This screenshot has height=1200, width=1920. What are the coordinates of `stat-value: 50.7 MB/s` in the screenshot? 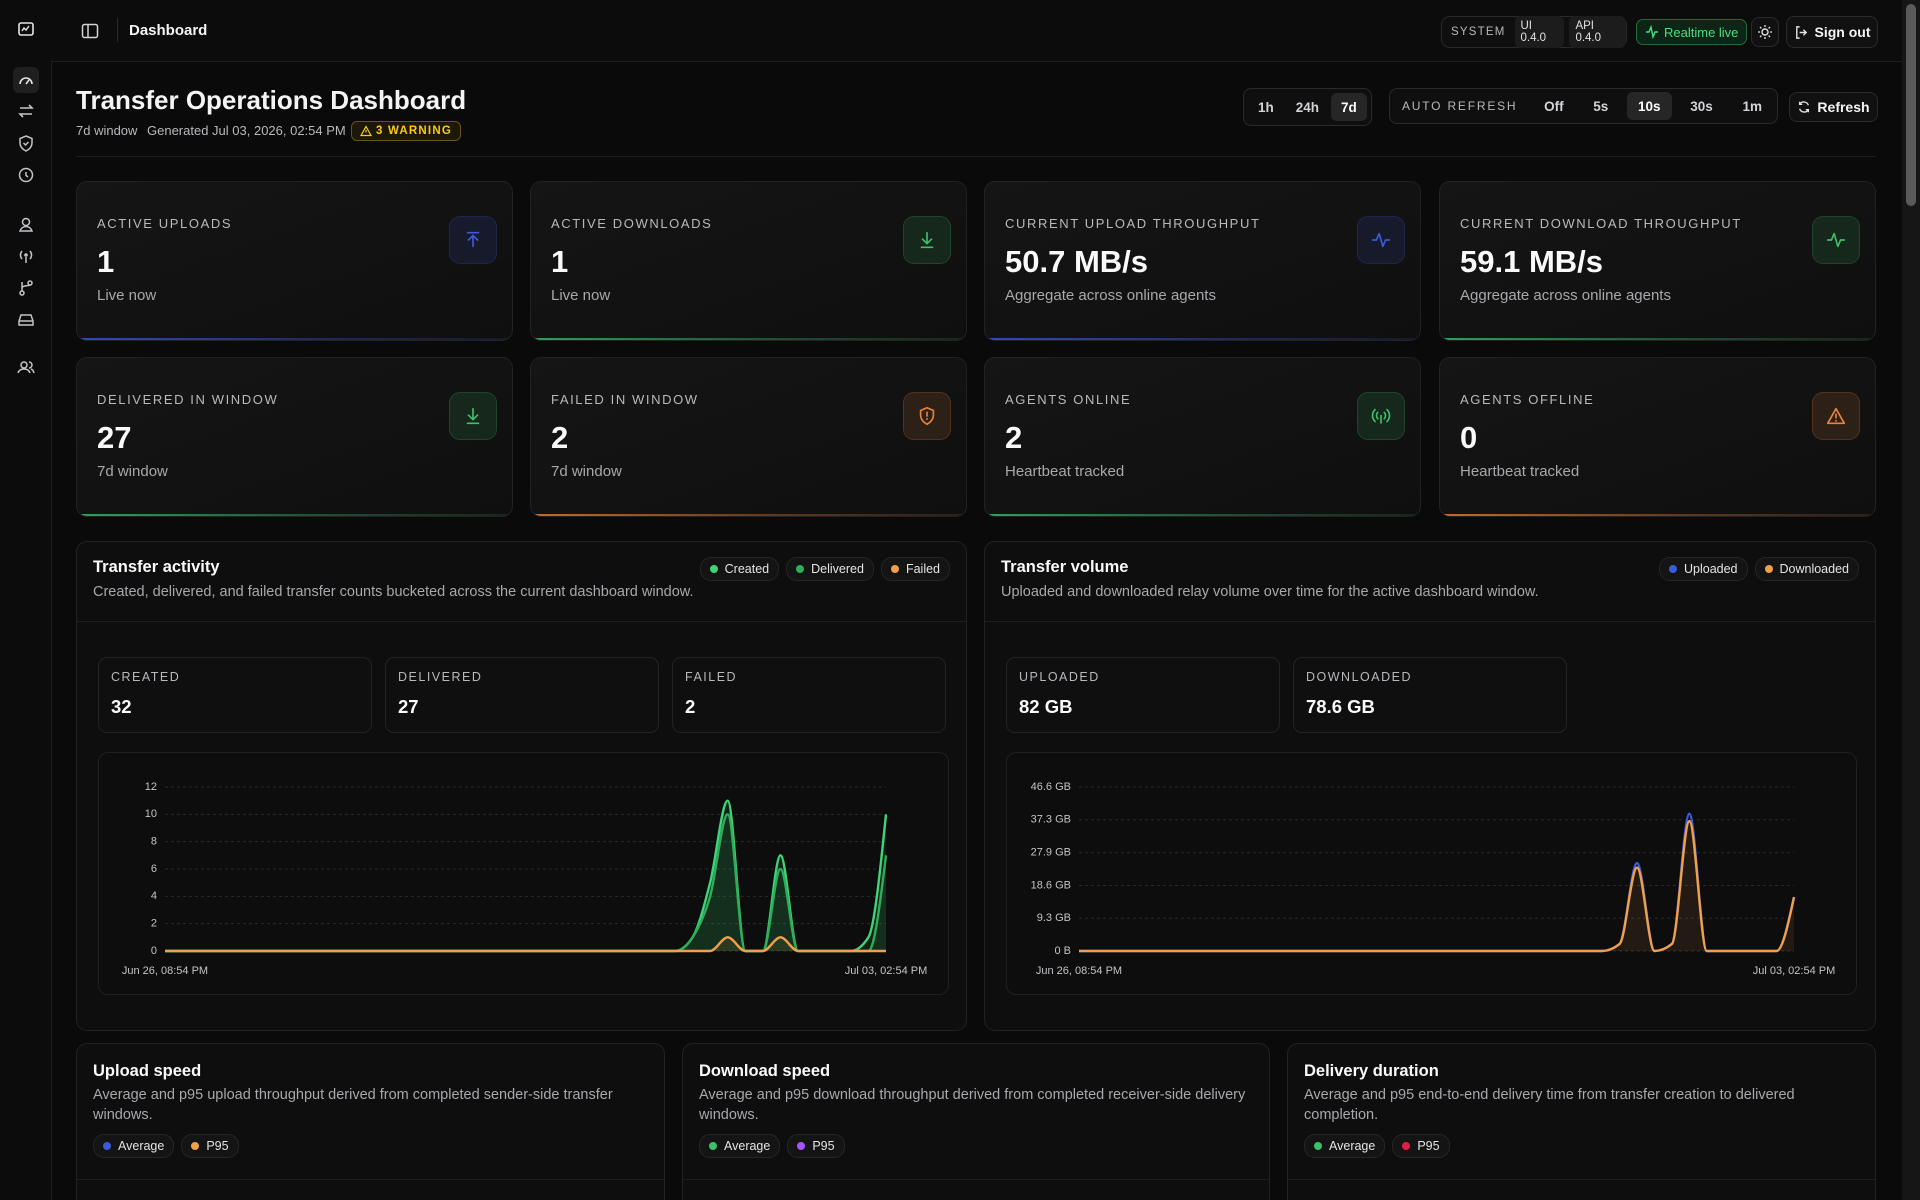 It's located at (1077, 261).